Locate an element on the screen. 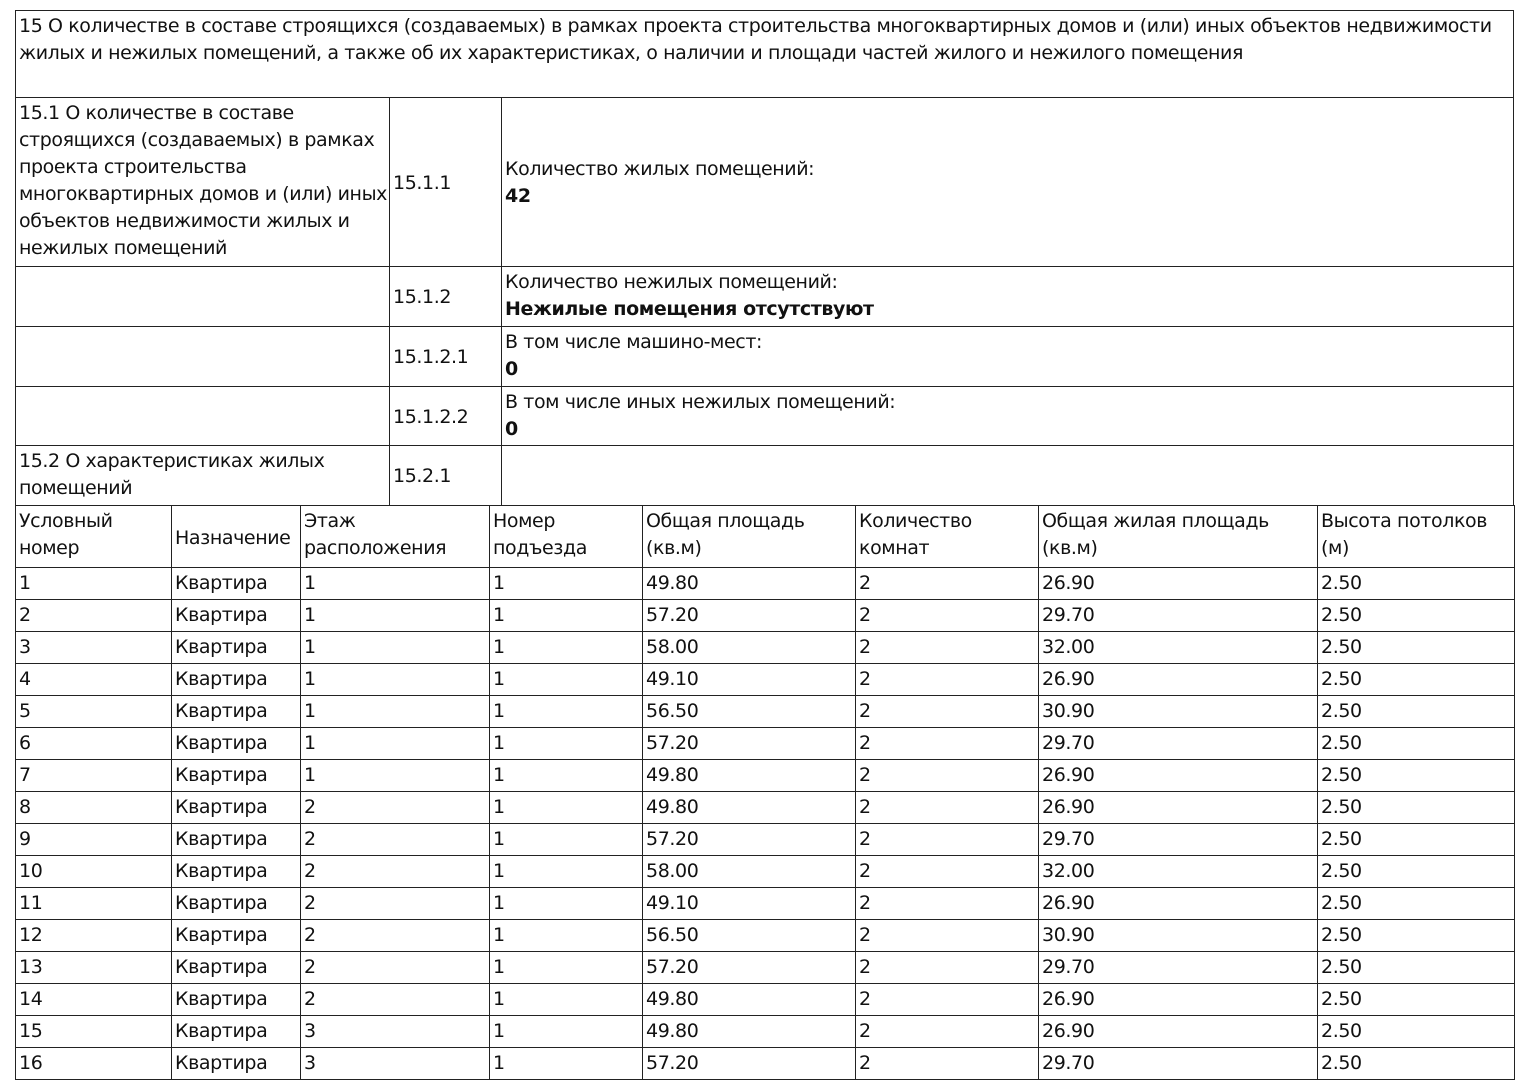 The height and width of the screenshot is (1080, 1529). code-text: 15.2.1 is located at coordinates (422, 476).